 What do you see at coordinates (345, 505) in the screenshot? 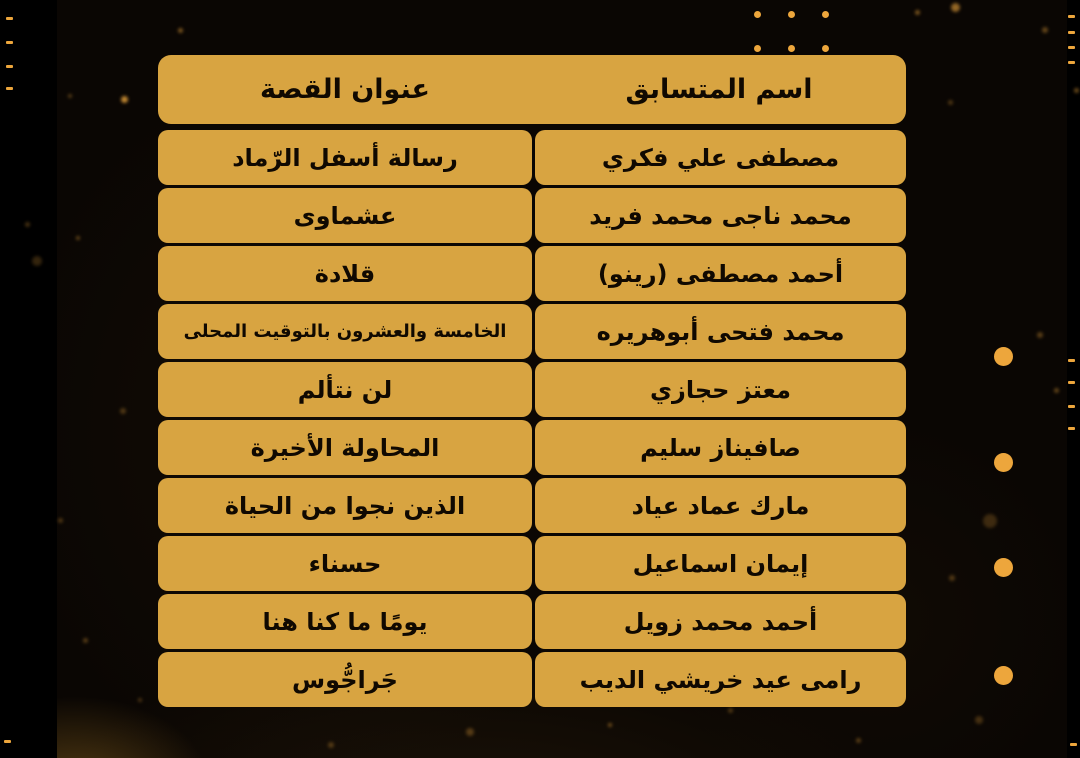
I see `story-title-cell: الذين نجوا من الحياة` at bounding box center [345, 505].